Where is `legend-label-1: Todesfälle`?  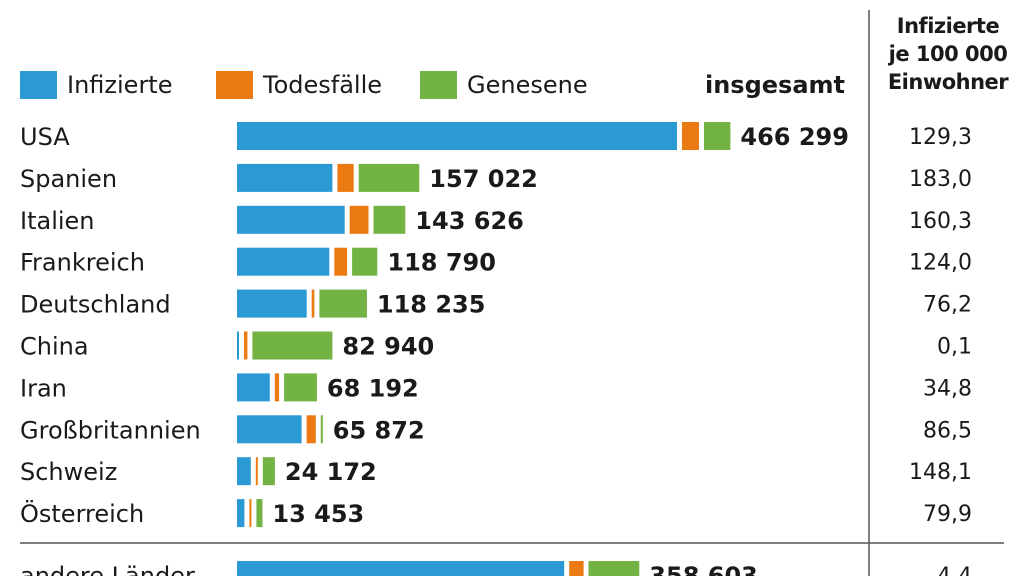
legend-label-1: Todesfälle is located at coordinates (322, 85).